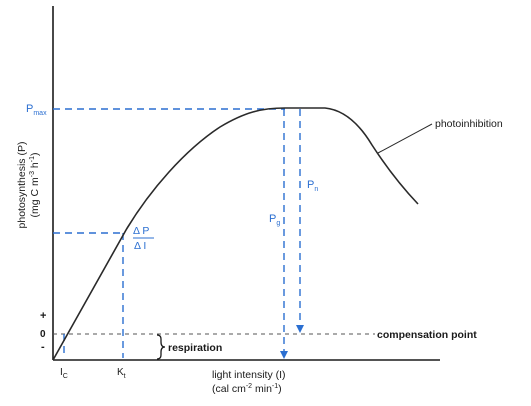  I want to click on pmax-label: Pmax, so click(36, 110).